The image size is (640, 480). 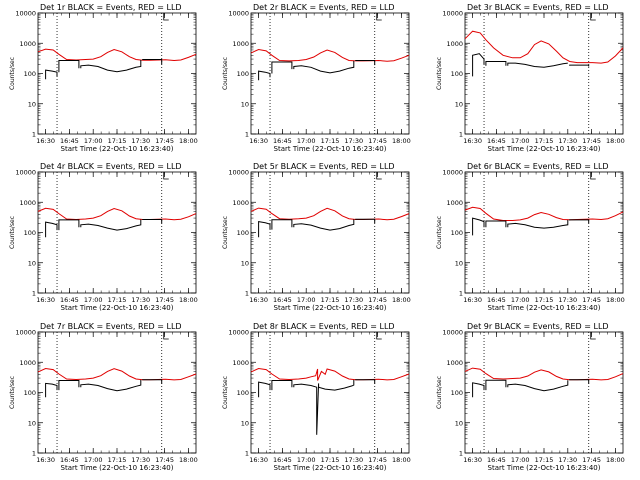 I want to click on panel-title: Det 3r BLACK = Events, RED = LLD, so click(x=538, y=7).